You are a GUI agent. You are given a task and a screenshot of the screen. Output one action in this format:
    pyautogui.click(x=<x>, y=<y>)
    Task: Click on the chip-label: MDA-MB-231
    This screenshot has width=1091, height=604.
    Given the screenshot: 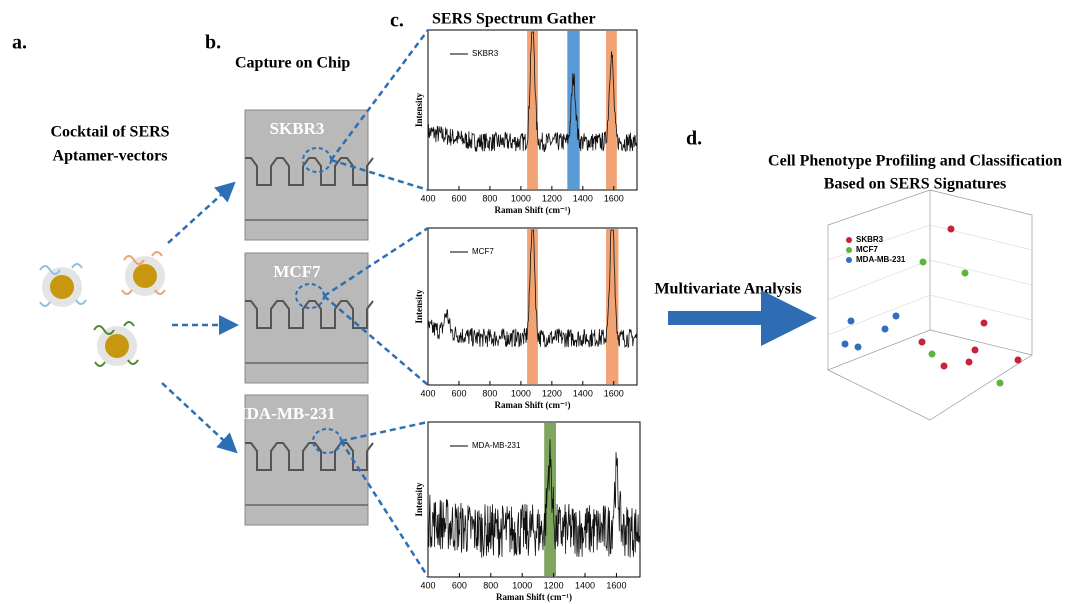 What is the action you would take?
    pyautogui.click(x=283, y=413)
    